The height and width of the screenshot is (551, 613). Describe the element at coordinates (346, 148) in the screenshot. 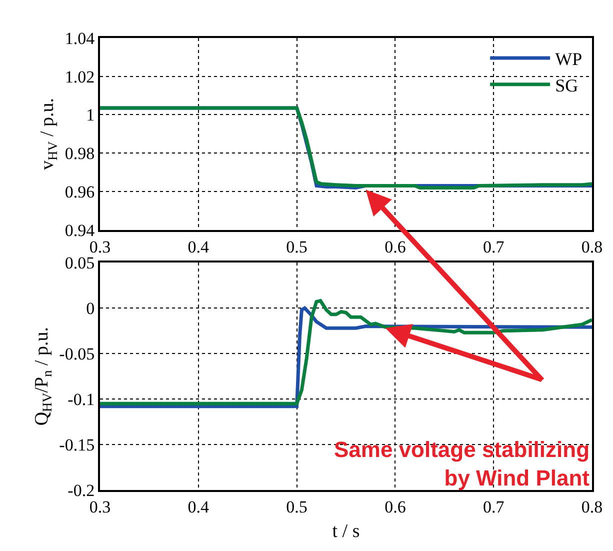

I see `line-series` at that location.